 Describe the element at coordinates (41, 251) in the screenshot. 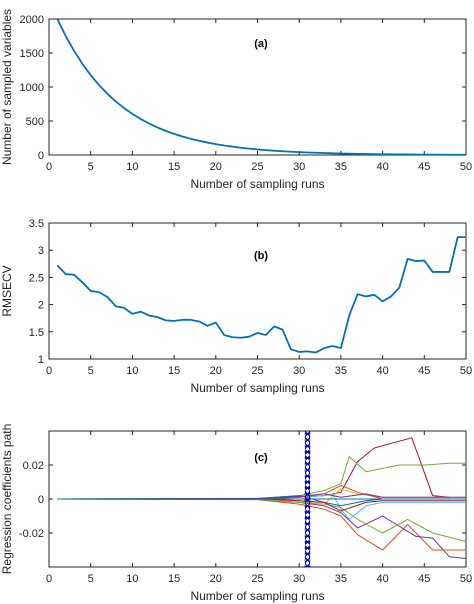

I see `y-tick-label: 3` at that location.